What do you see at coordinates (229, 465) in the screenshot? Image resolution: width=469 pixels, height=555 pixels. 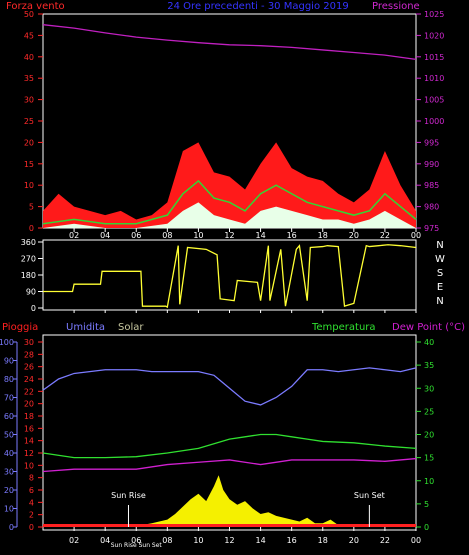 I see `series-dewpoint-line` at bounding box center [229, 465].